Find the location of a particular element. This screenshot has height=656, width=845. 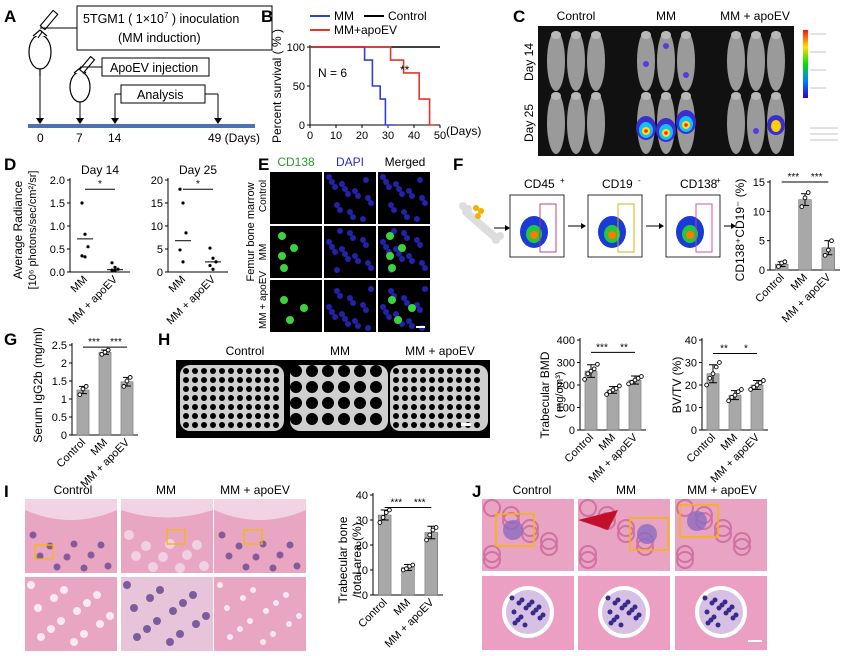

col-label-mm: MM is located at coordinates (340, 351).